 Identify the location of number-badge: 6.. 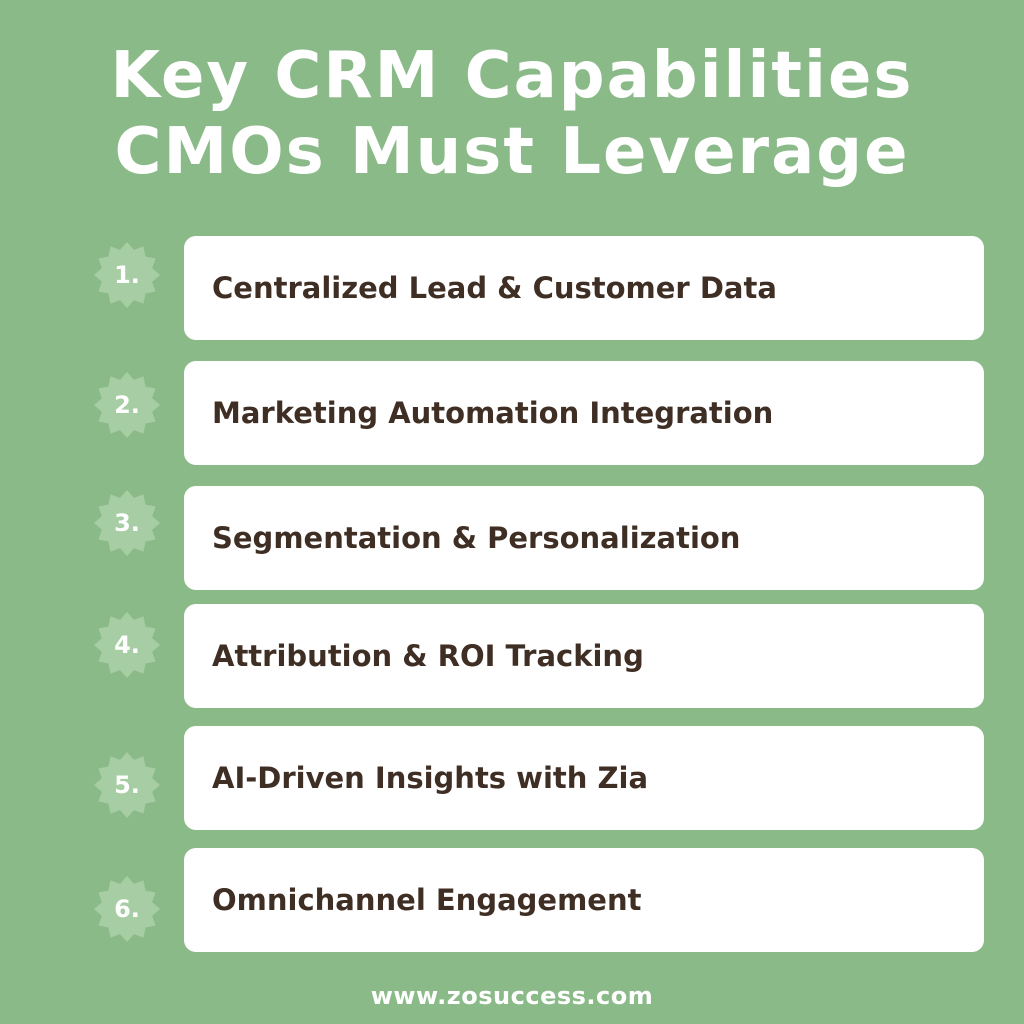
(127, 909).